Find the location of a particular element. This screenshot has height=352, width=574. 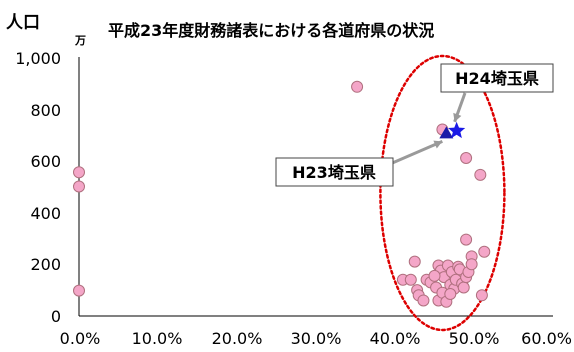

callout-h24: H24埼玉県 is located at coordinates (497, 78).